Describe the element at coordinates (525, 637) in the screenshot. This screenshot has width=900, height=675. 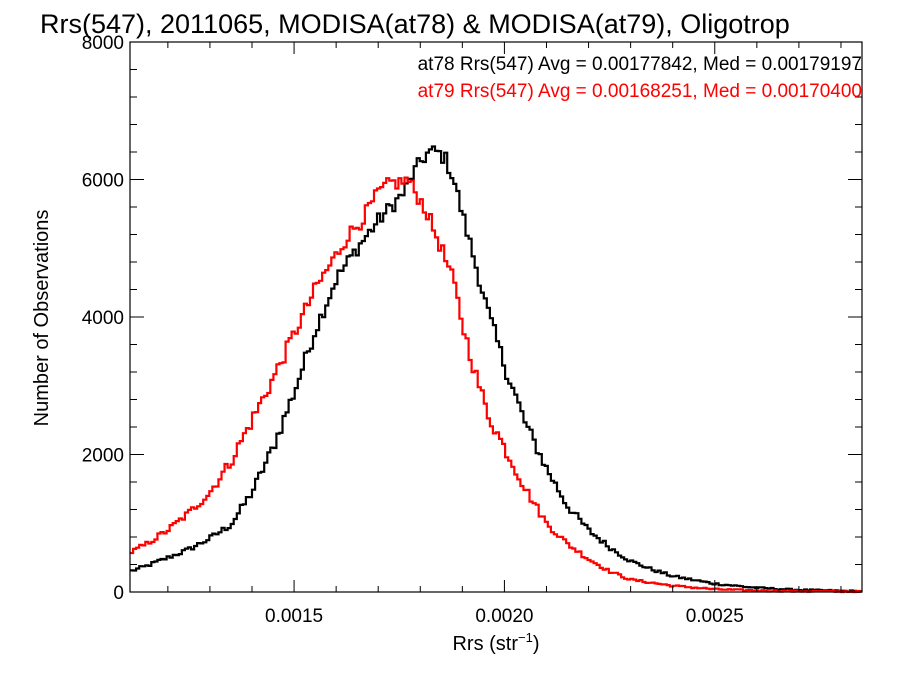
I see `x-axis-label-superscript: −1` at that location.